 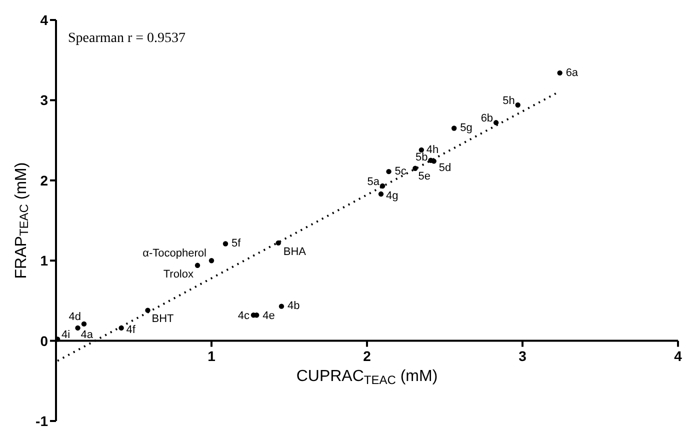 I want to click on y-tick-label: 2, so click(x=44, y=180).